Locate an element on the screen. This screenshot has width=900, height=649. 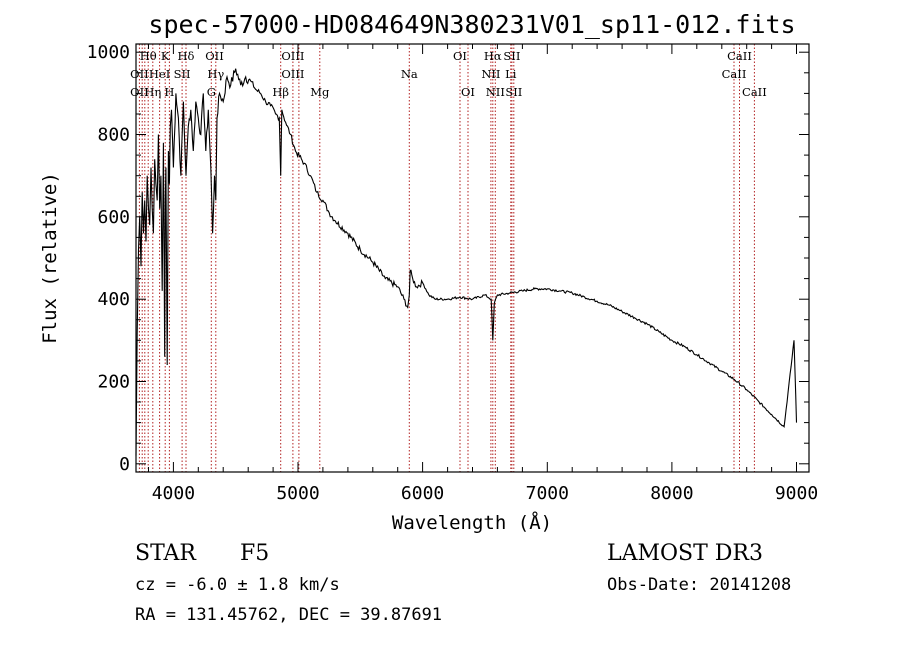
object-class: STAR is located at coordinates (166, 553).